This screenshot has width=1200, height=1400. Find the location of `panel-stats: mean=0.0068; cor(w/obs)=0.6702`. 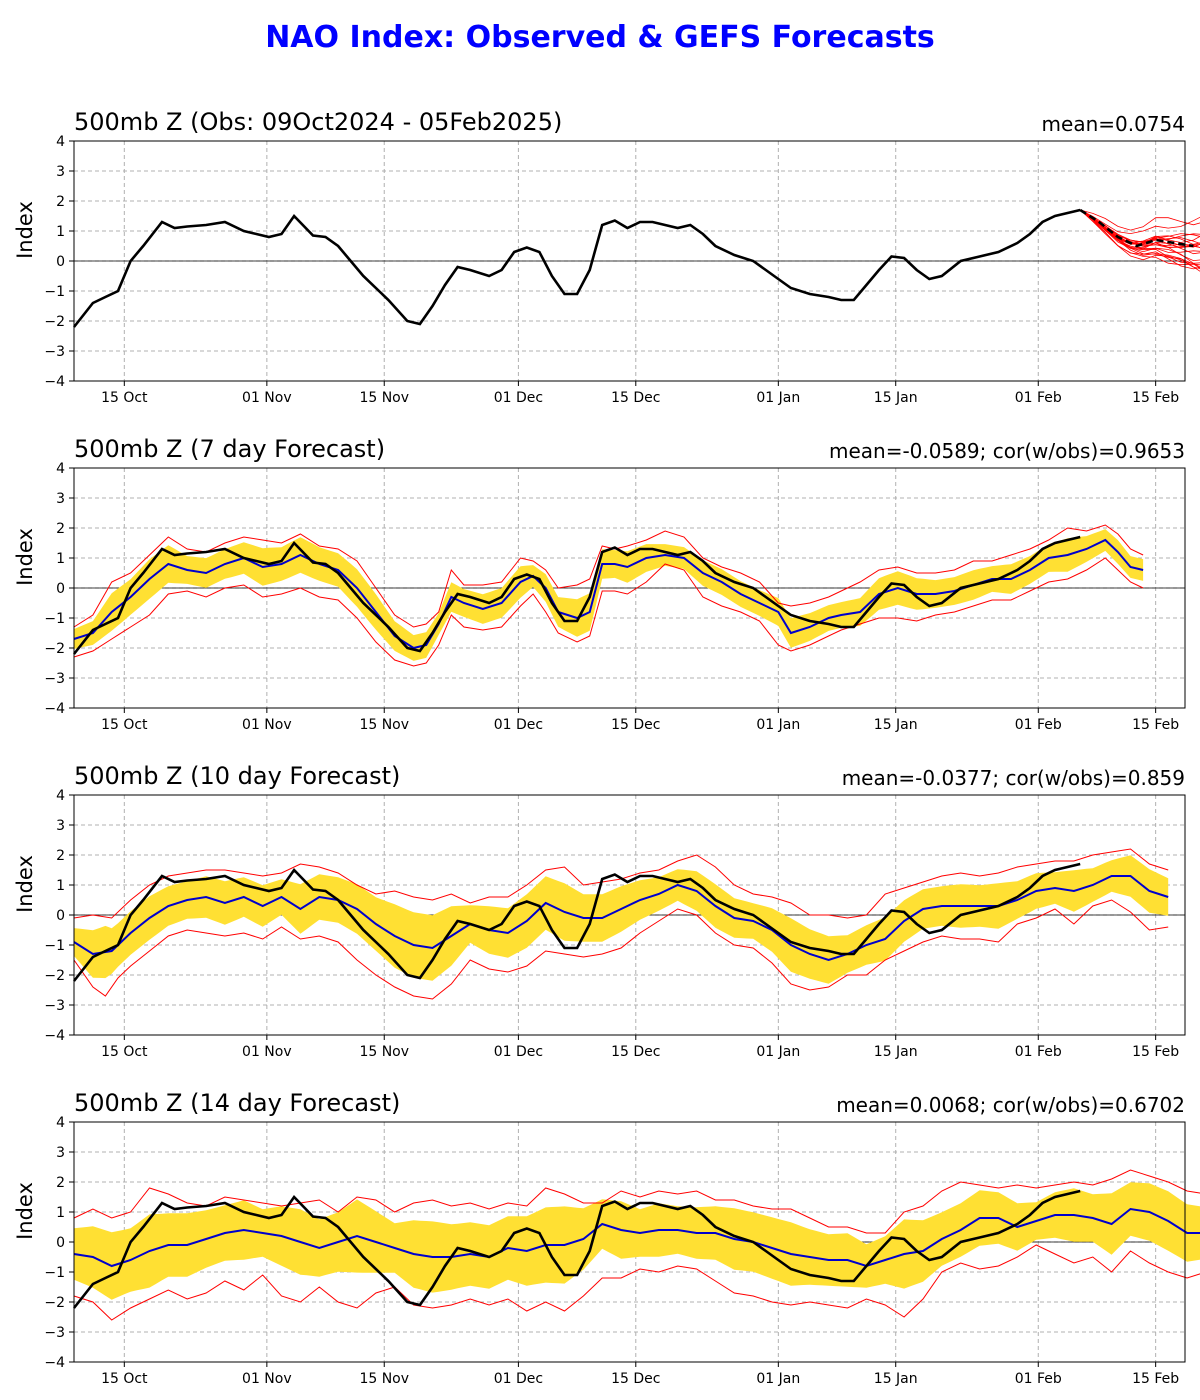

panel-stats: mean=0.0068; cor(w/obs)=0.6702 is located at coordinates (1010, 1105).